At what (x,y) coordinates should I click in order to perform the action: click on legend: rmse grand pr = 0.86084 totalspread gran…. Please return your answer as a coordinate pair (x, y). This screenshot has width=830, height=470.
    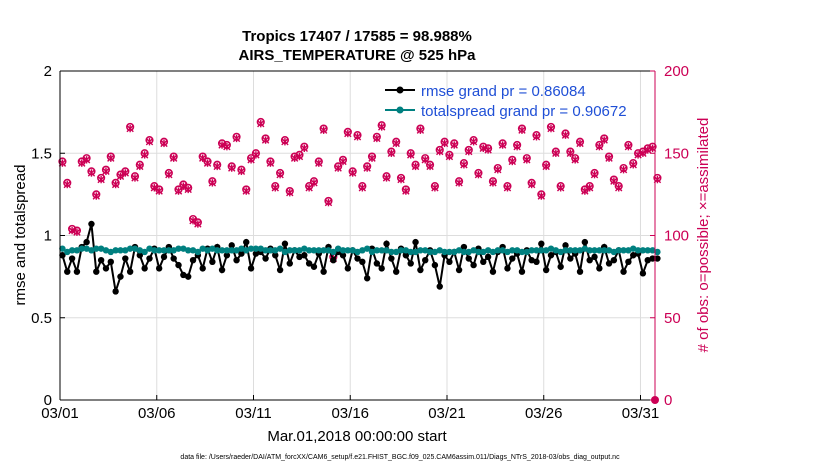
    Looking at the image, I should click on (506, 101).